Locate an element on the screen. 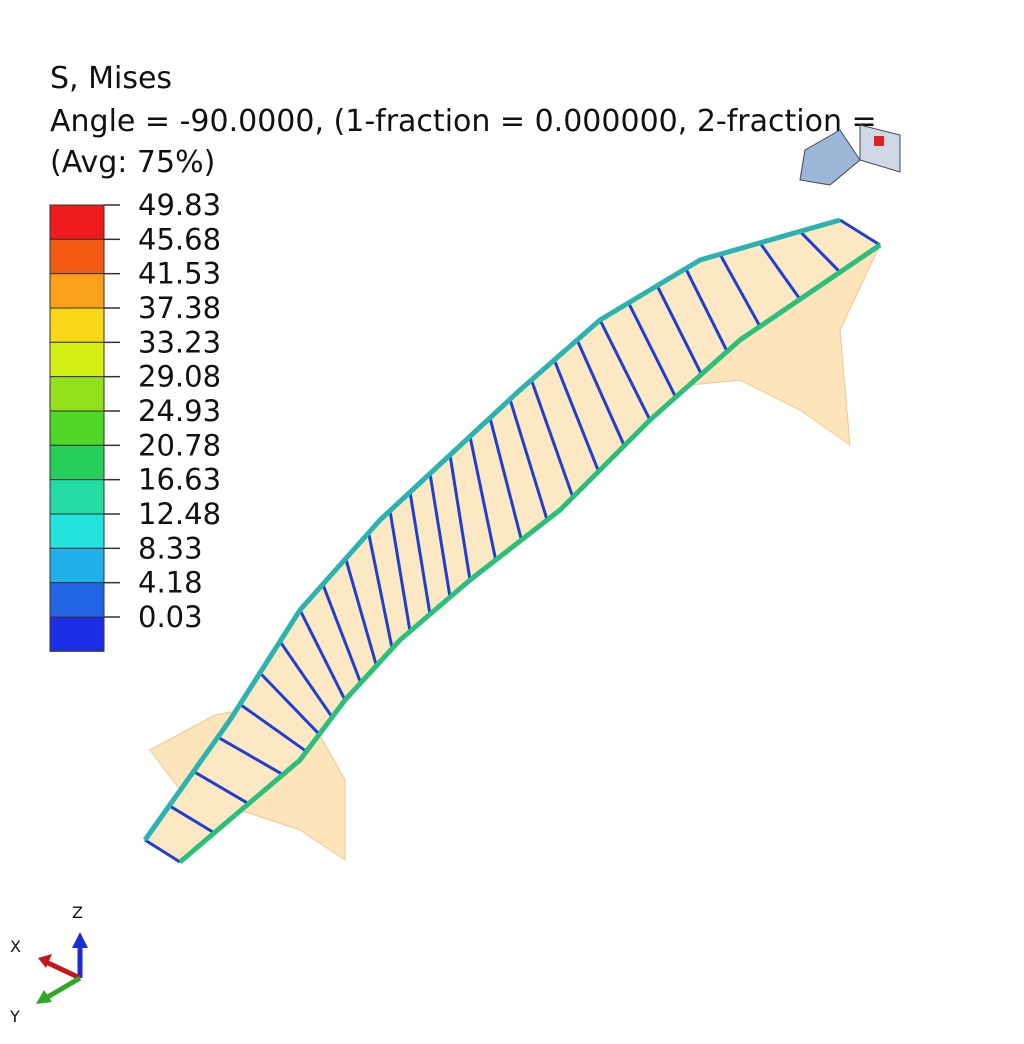  legend-label: 4.18 is located at coordinates (170, 583).